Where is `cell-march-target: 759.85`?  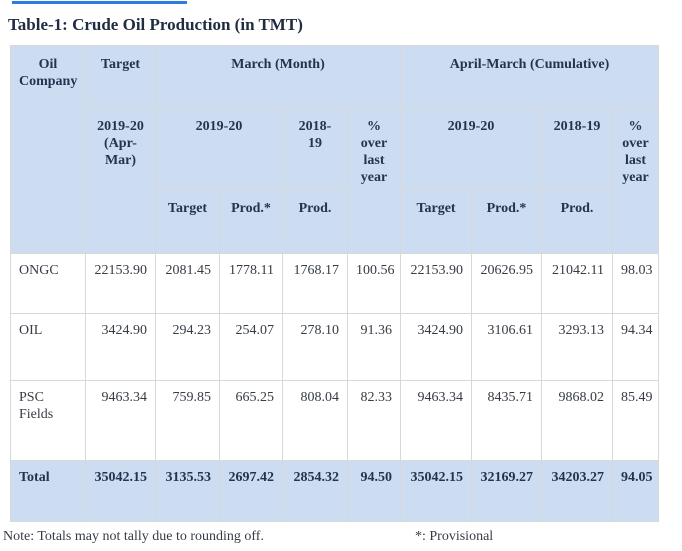 cell-march-target: 759.85 is located at coordinates (187, 420).